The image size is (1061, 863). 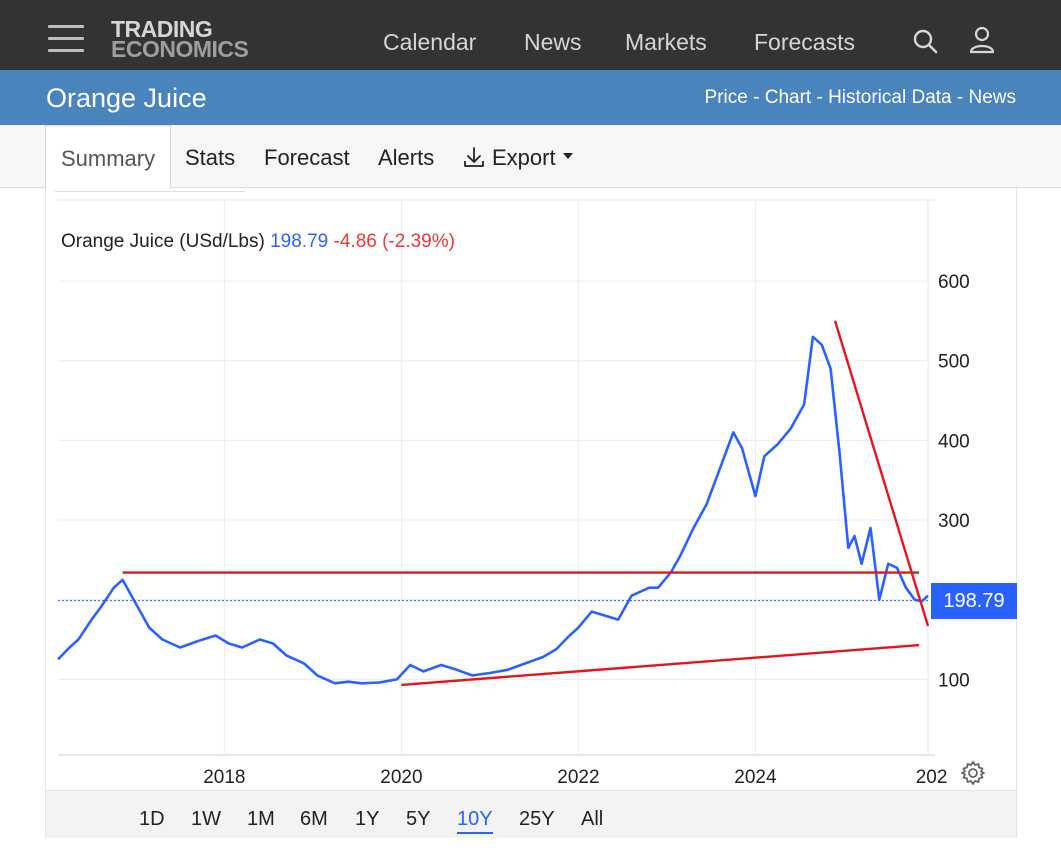 I want to click on menu-icon, so click(x=66, y=39).